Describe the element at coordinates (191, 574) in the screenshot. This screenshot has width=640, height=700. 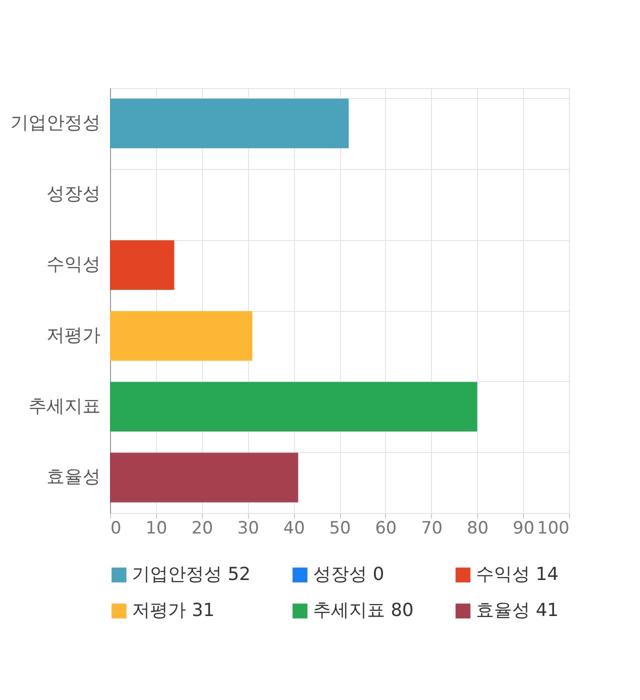
I see `legend-label: 기업안정성 52` at that location.